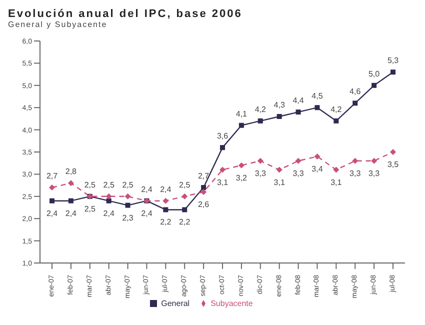 The height and width of the screenshot is (325, 425). Describe the element at coordinates (242, 113) in the screenshot. I see `data-label: 4,1` at that location.